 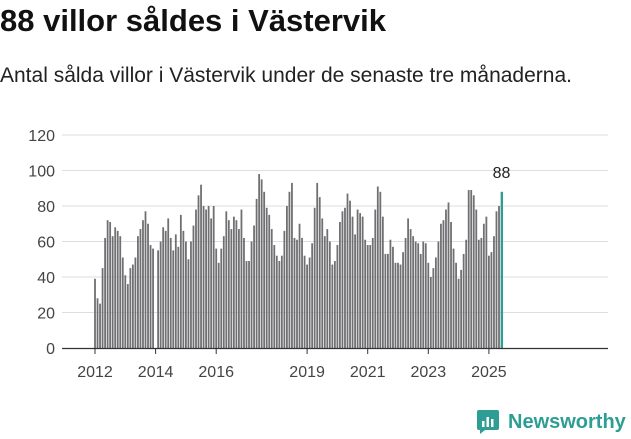 What do you see at coordinates (46, 278) in the screenshot?
I see `y-tick-label: 40` at bounding box center [46, 278].